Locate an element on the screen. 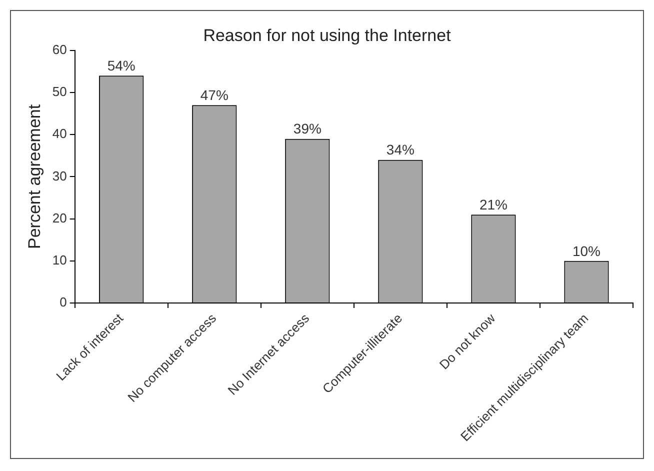 The height and width of the screenshot is (471, 654). y-tick-label: 30 is located at coordinates (59, 176).